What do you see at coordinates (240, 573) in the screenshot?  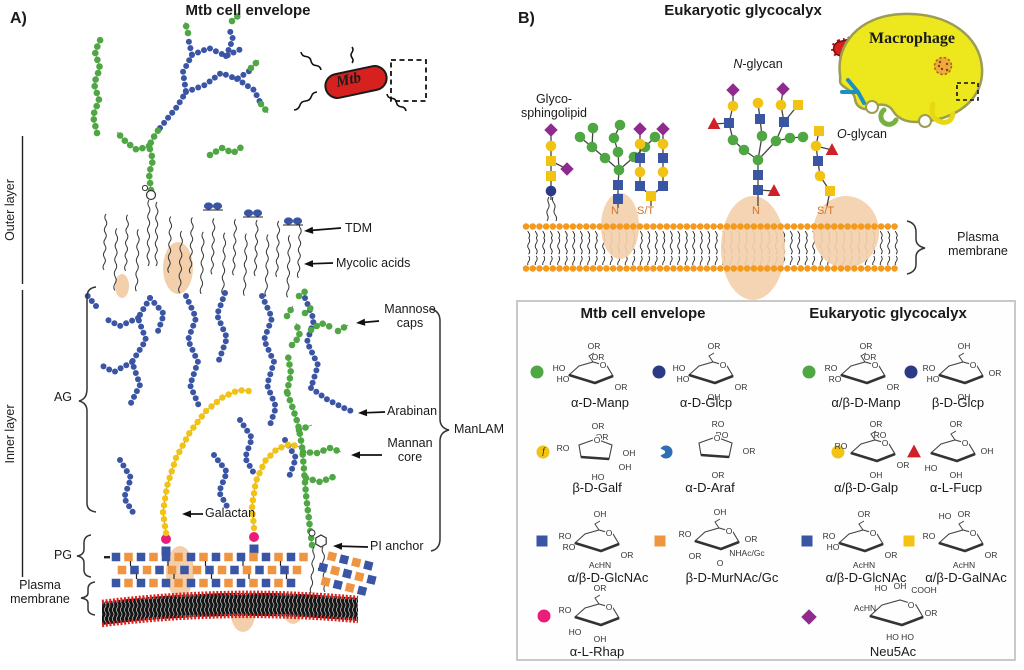 I see `pg-layer` at bounding box center [240, 573].